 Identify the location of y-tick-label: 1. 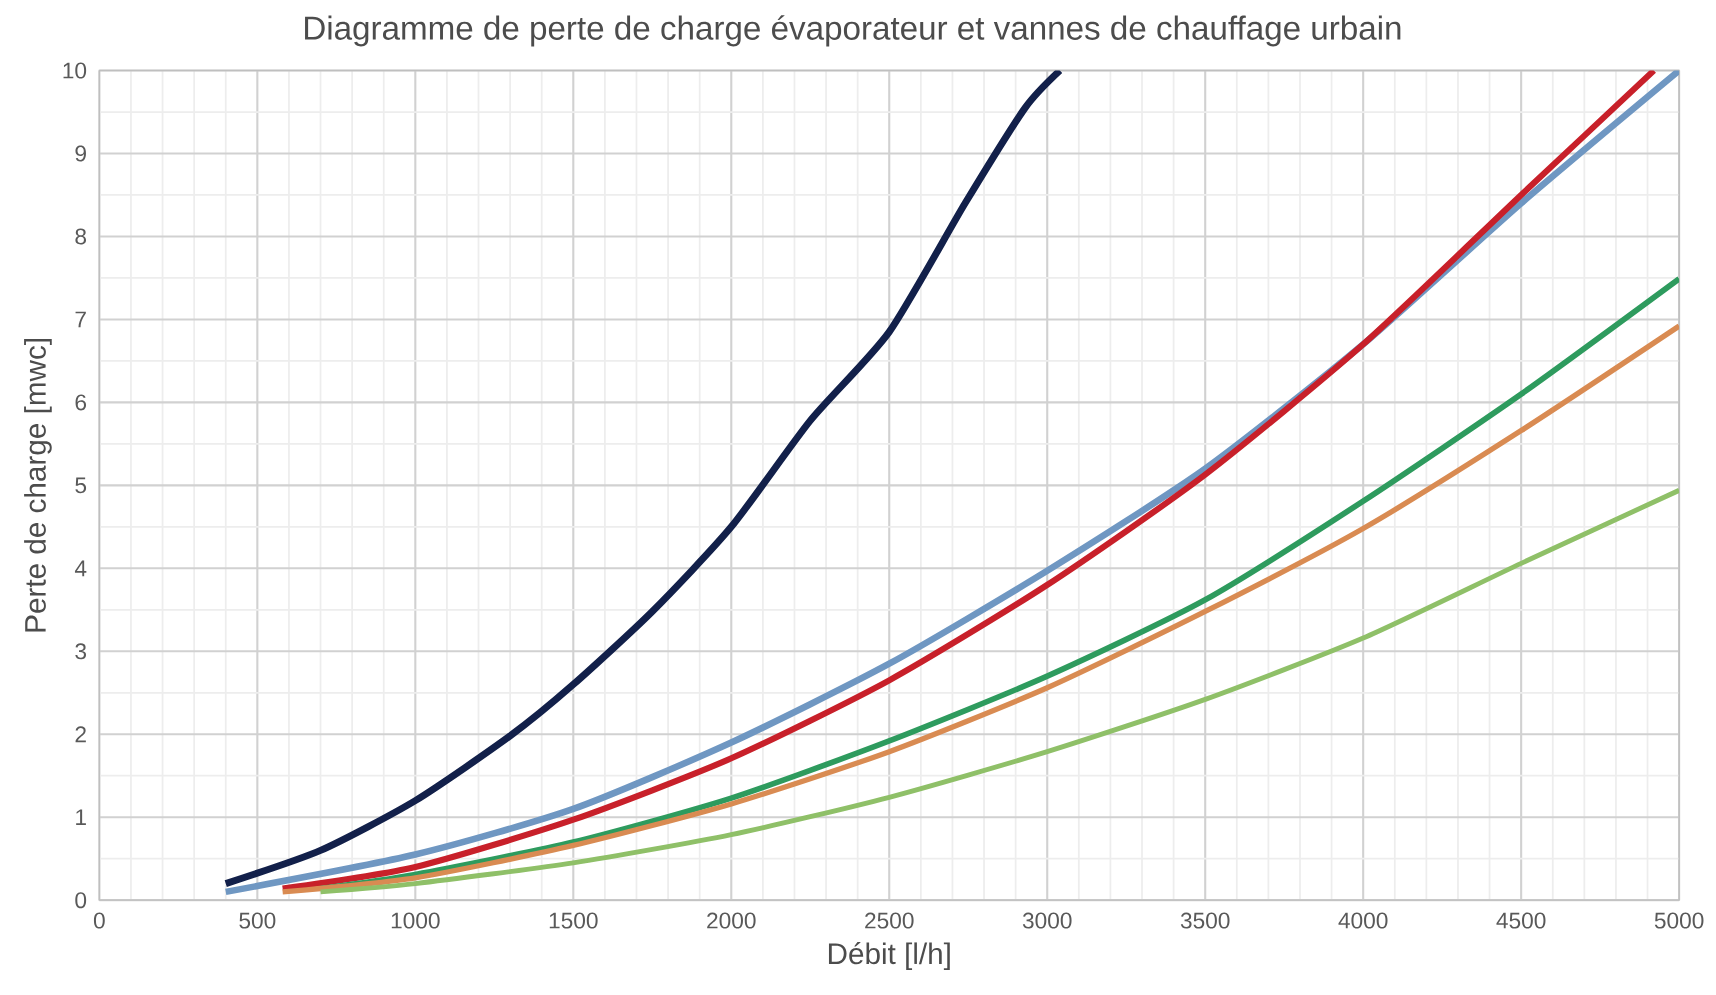
(81, 817).